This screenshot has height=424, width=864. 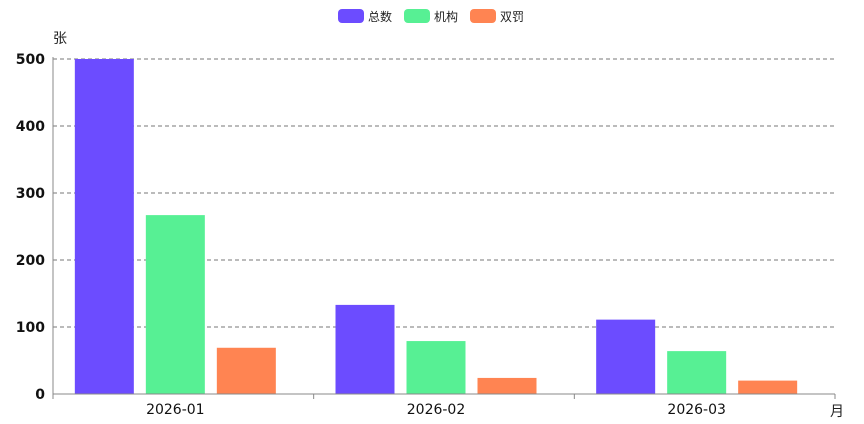 I want to click on legend-label: 总数, so click(x=380, y=16).